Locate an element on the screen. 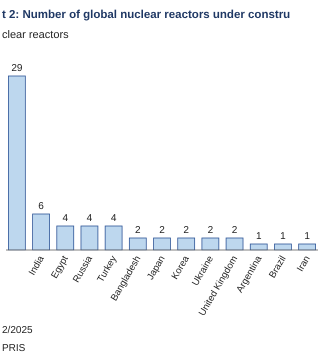 The image size is (324, 363). data-label: 6 is located at coordinates (41, 206).